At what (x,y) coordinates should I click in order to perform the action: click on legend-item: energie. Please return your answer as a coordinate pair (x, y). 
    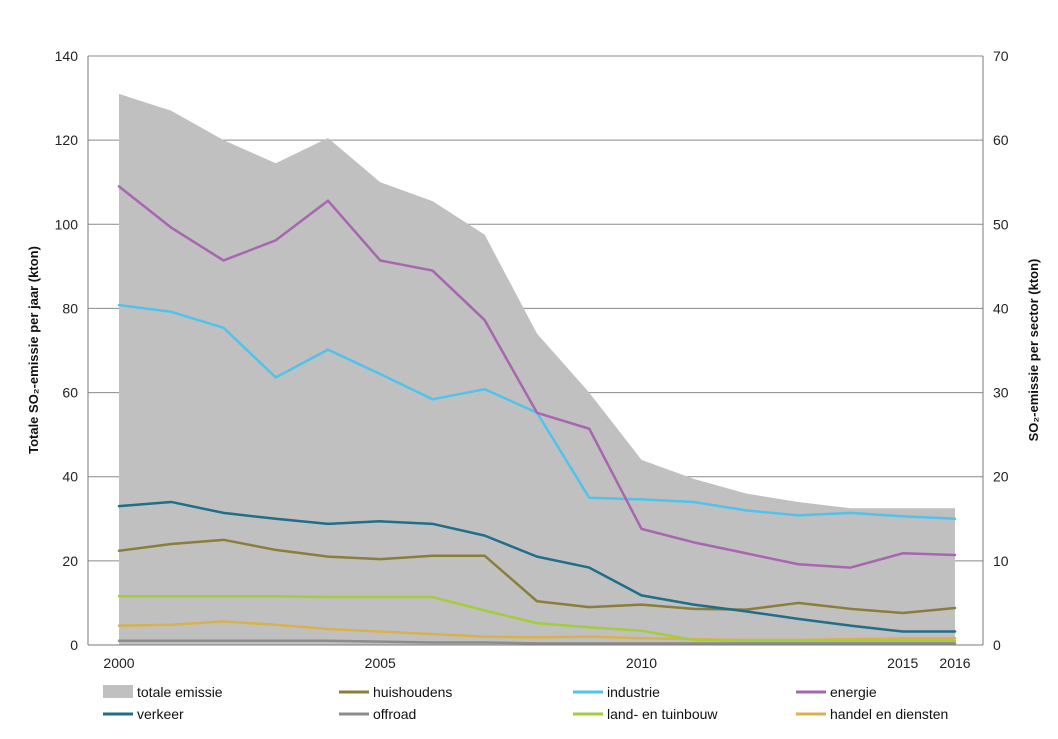
    Looking at the image, I should click on (836, 692).